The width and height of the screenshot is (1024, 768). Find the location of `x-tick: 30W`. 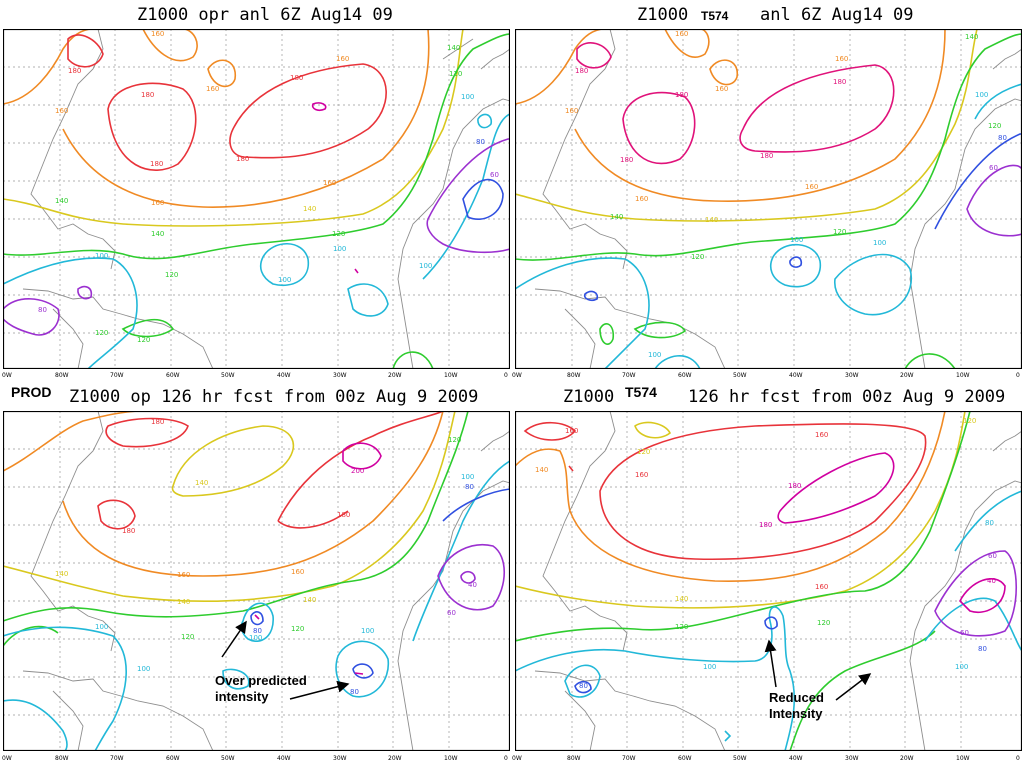

x-tick: 30W is located at coordinates (340, 375).